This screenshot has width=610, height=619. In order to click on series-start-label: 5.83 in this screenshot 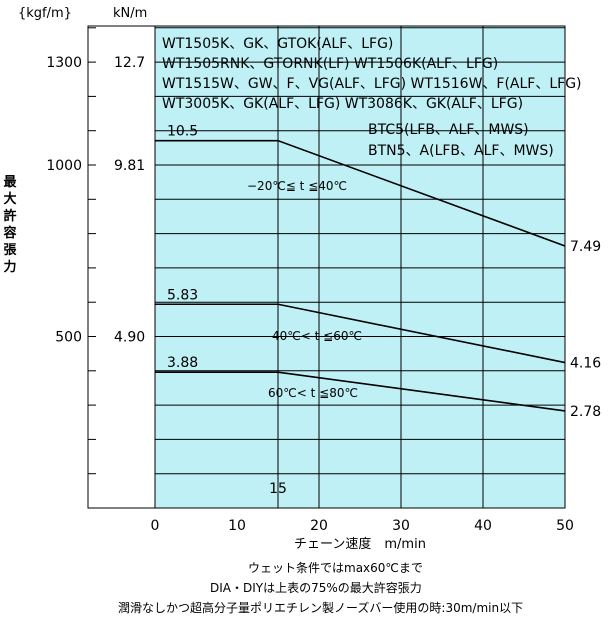, I will do `click(182, 295)`.